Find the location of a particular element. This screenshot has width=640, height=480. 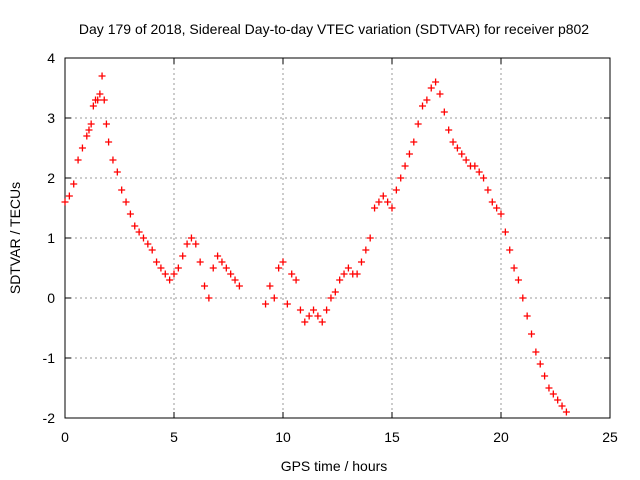

y-tick-label: 3 is located at coordinates (51, 118).